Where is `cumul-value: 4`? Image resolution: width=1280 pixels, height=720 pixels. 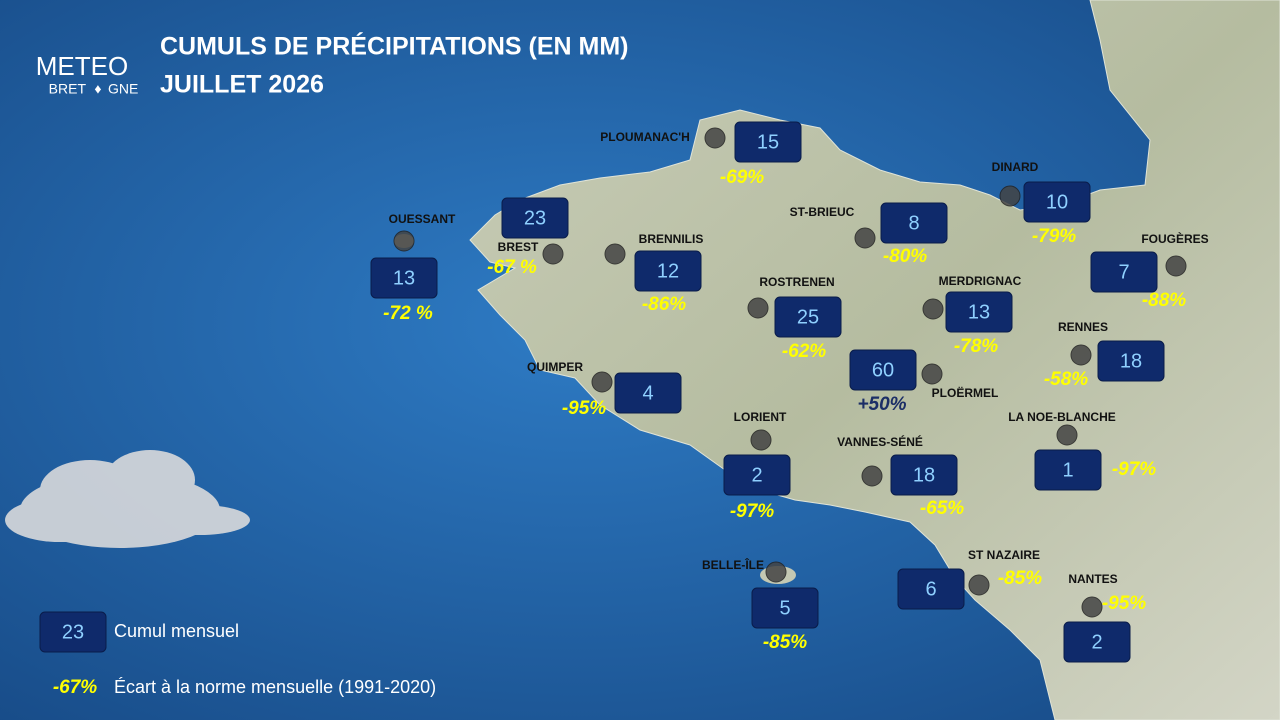 cumul-value: 4 is located at coordinates (647, 393).